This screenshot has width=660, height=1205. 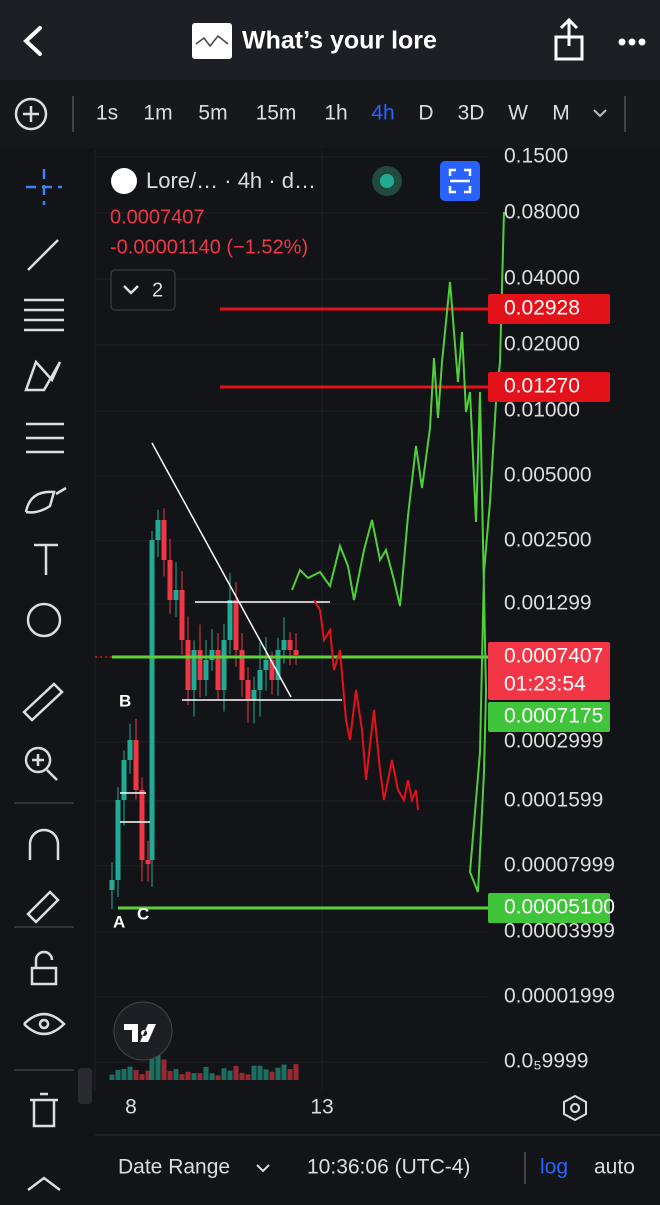 What do you see at coordinates (32, 41) in the screenshot?
I see `back-button` at bounding box center [32, 41].